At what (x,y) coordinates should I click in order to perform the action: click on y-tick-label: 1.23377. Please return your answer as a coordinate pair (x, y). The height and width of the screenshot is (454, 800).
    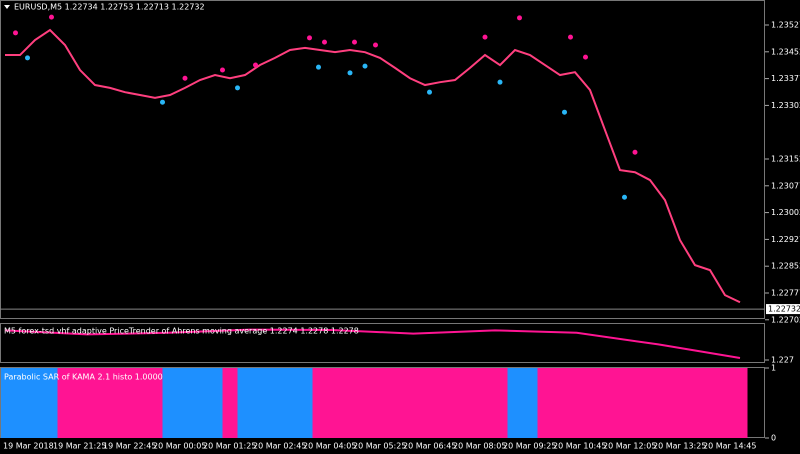
    Looking at the image, I should click on (785, 78).